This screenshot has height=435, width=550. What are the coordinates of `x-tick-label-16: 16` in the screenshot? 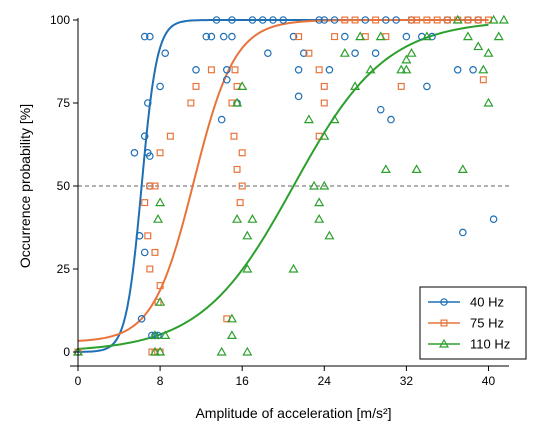 It's located at (243, 381).